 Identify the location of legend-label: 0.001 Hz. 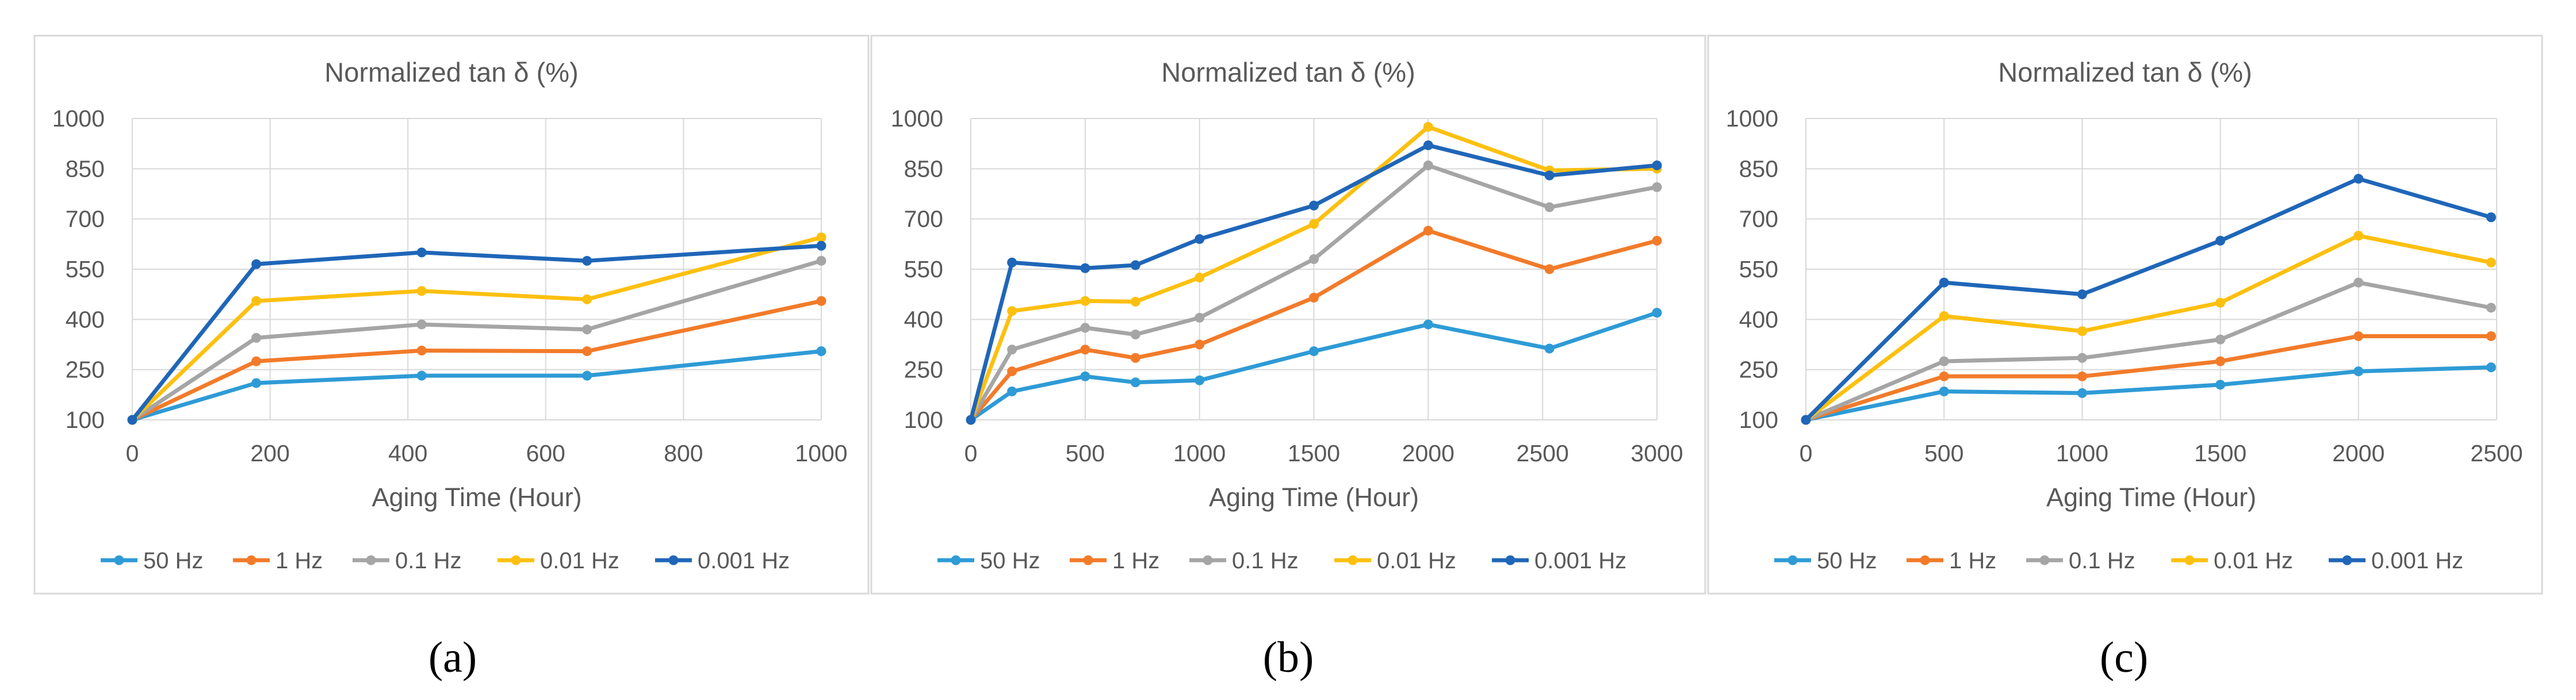
(744, 561).